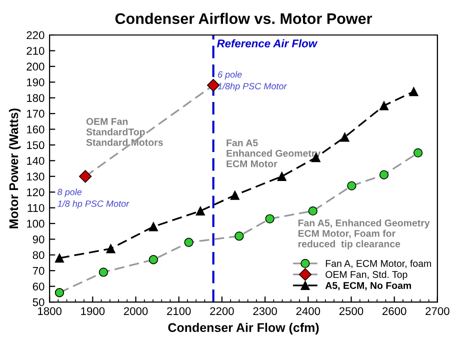 This screenshot has width=459, height=350. What do you see at coordinates (253, 81) in the screenshot?
I see `annotation: 6 pole 1/8hp PSC Motor` at bounding box center [253, 81].